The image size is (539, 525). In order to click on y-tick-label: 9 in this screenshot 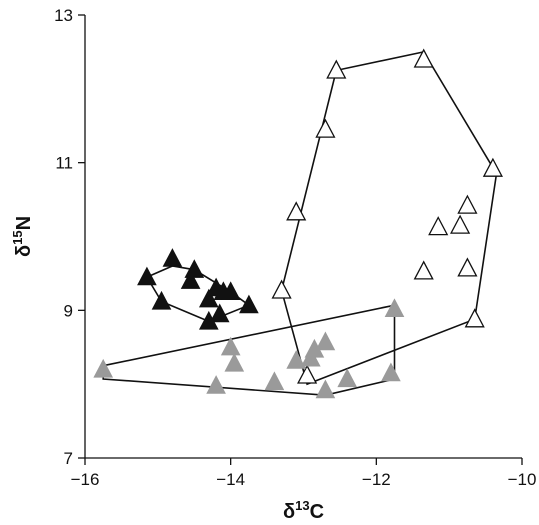, I will do `click(68, 310)`.